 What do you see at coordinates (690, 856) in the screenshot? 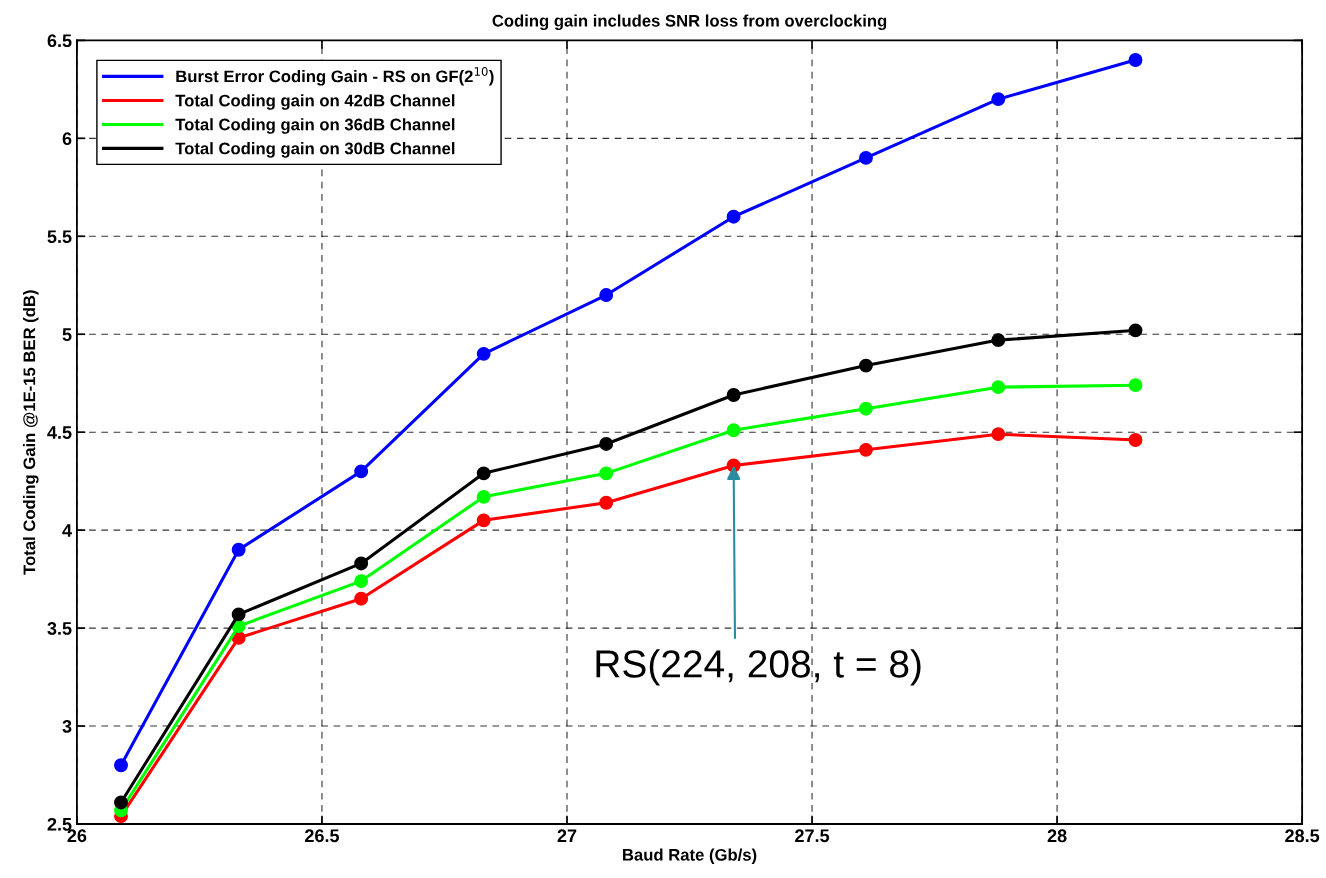
I see `x-axis-title: Baud Rate (Gb/s)` at bounding box center [690, 856].